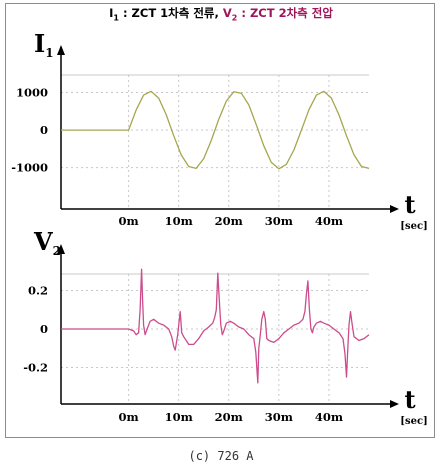 The width and height of the screenshot is (442, 470). What do you see at coordinates (44, 130) in the screenshot?
I see `current-ytick-label-1: 0` at bounding box center [44, 130].